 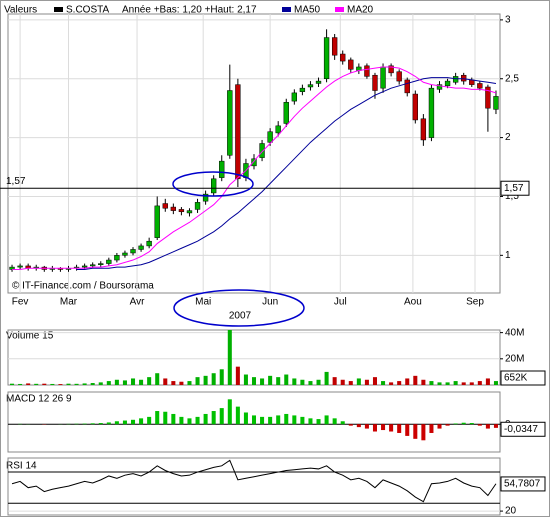 What do you see at coordinates (508, 255) in the screenshot?
I see `y-tick-label: 1` at bounding box center [508, 255].